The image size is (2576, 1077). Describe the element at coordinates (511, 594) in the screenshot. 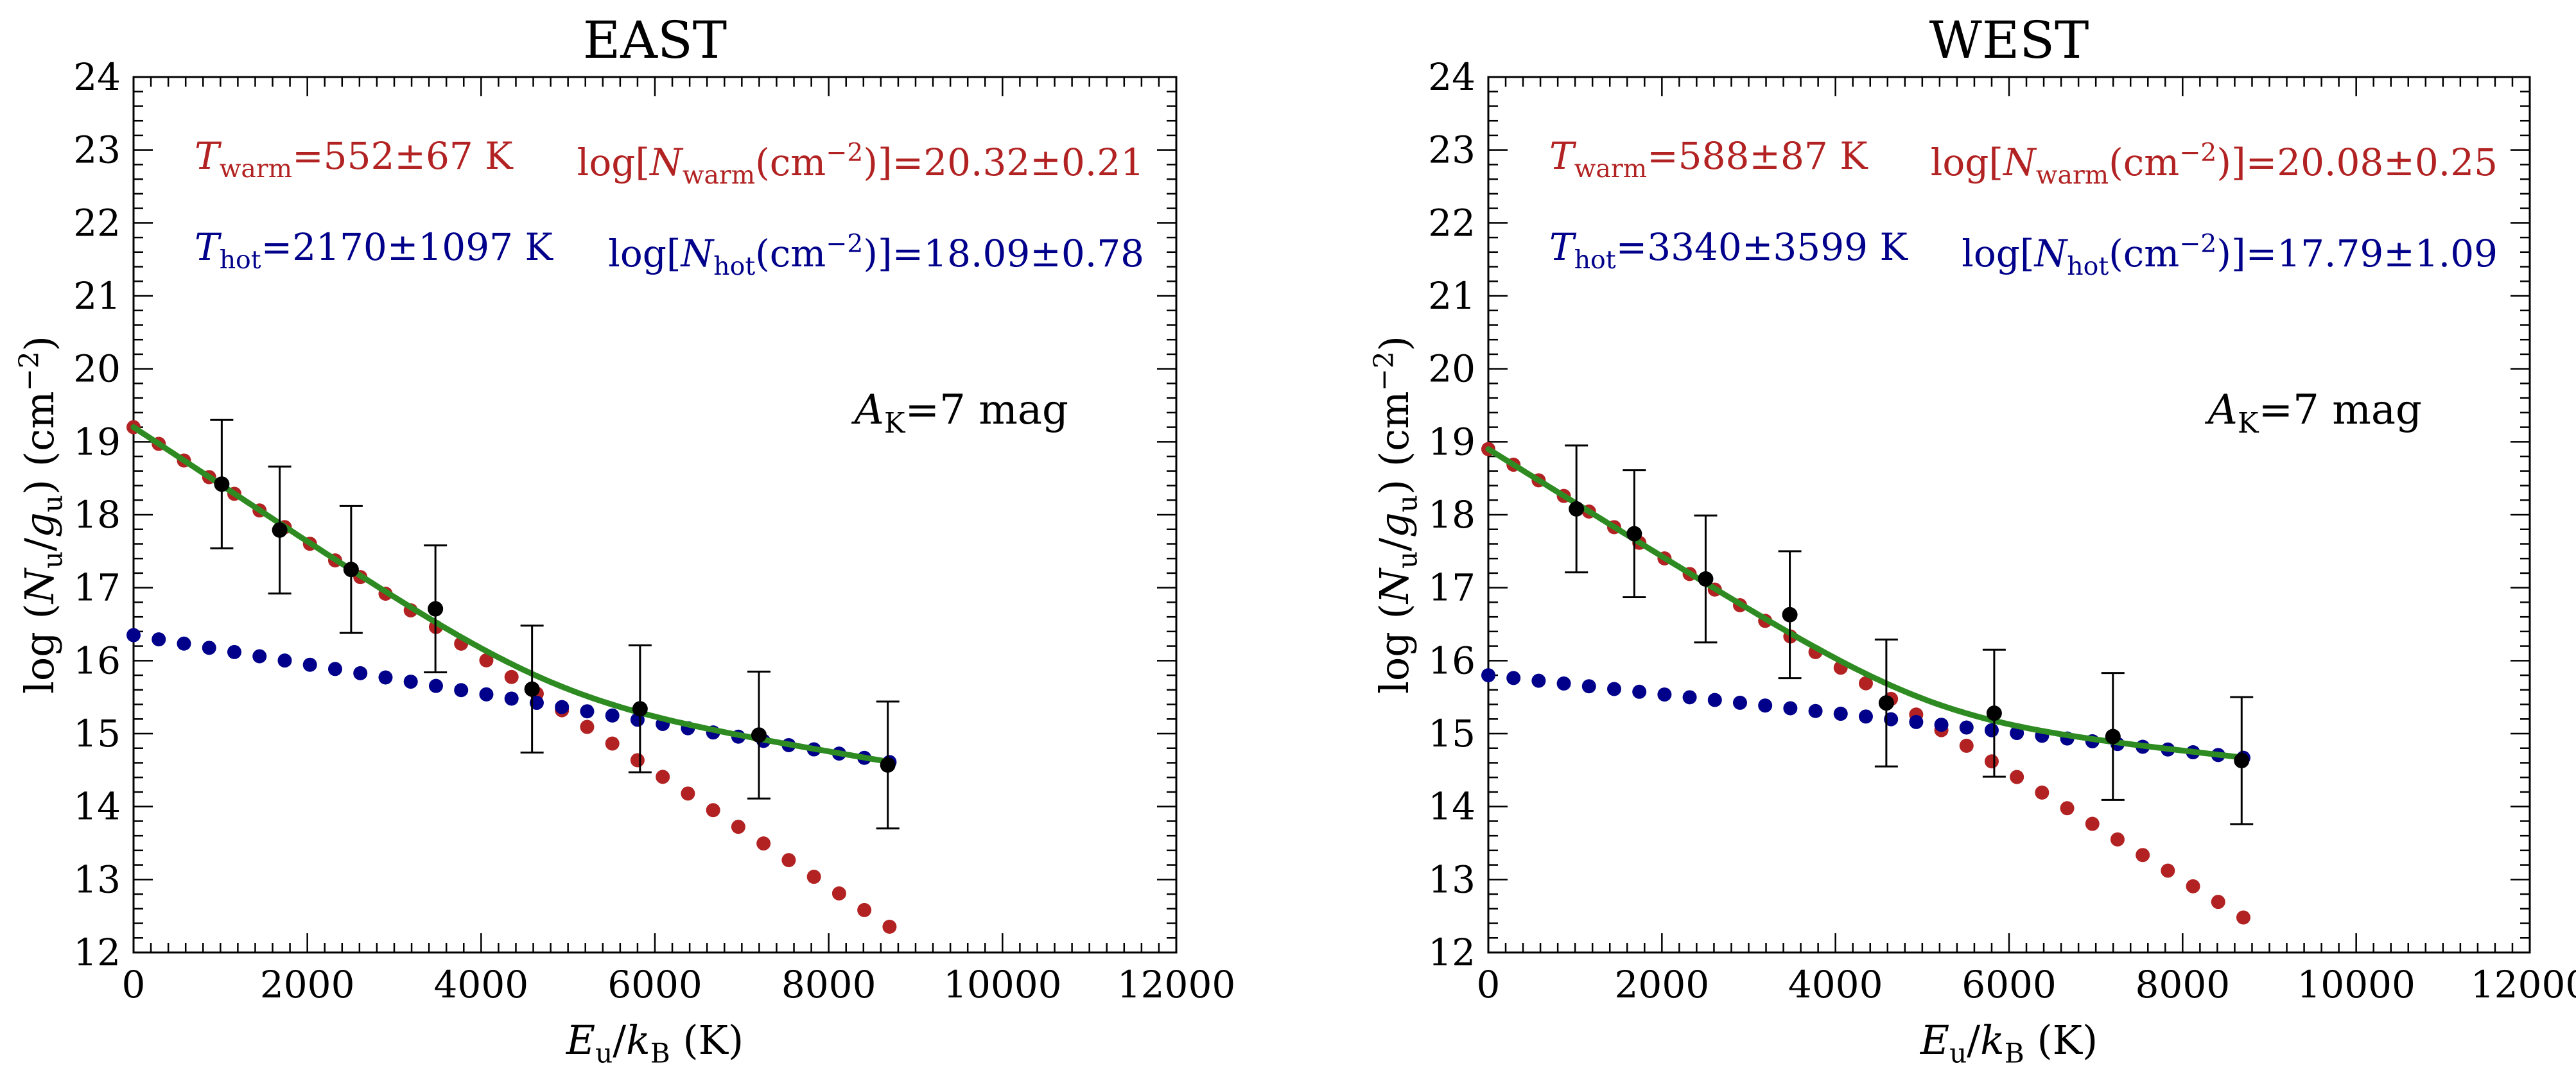

I see `total-fit-line` at that location.